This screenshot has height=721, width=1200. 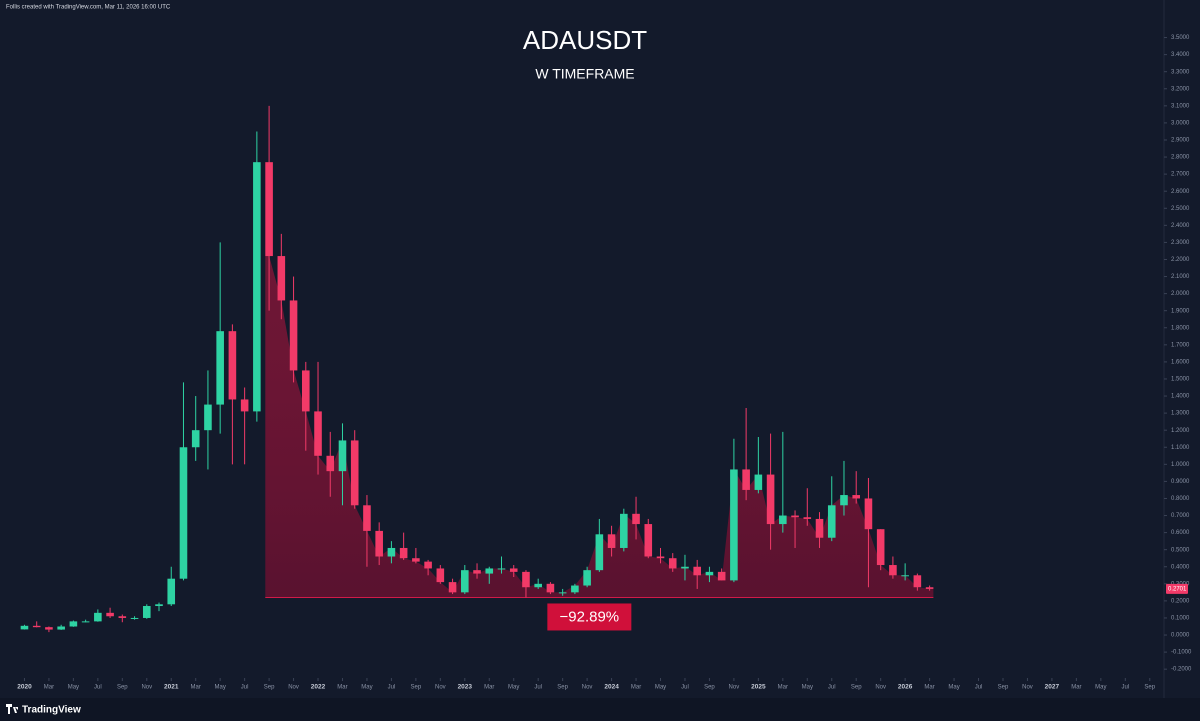 I want to click on x-tick-label: 2024, so click(x=611, y=687).